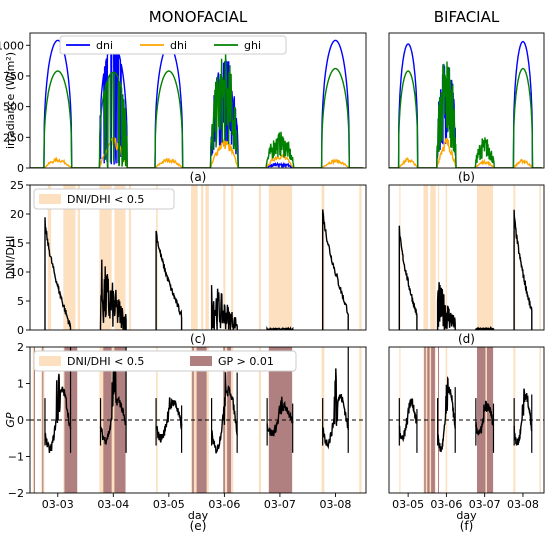 The height and width of the screenshot is (539, 550). I want to click on panel-annotation: (a), so click(198, 177).